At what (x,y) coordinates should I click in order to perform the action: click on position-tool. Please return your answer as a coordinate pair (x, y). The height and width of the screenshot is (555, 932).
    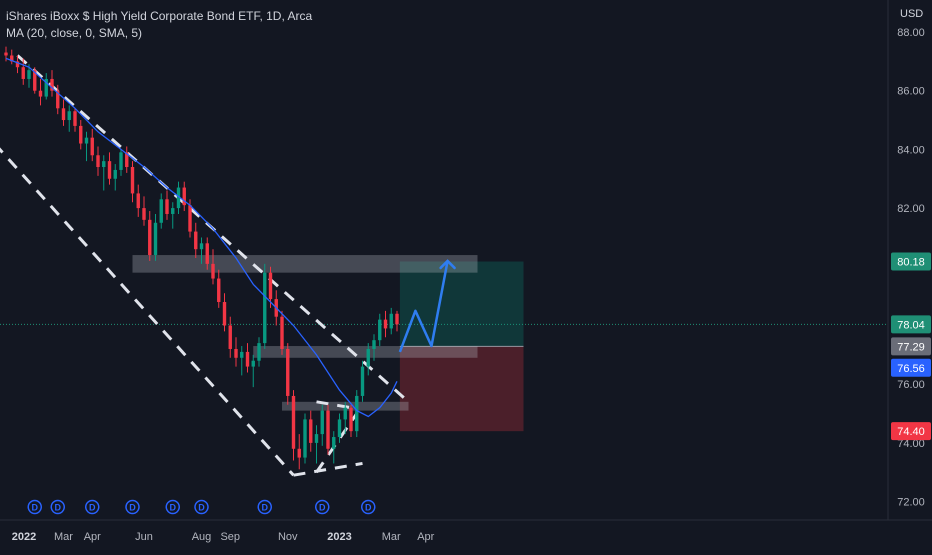
    Looking at the image, I should click on (461, 346).